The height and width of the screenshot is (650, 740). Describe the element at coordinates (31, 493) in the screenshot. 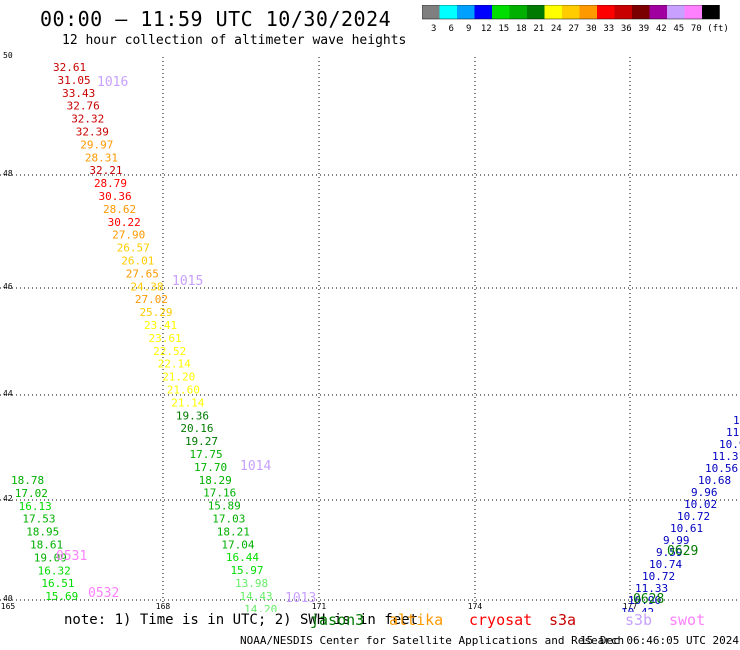

I see `wave-height-value: 17.02` at that location.